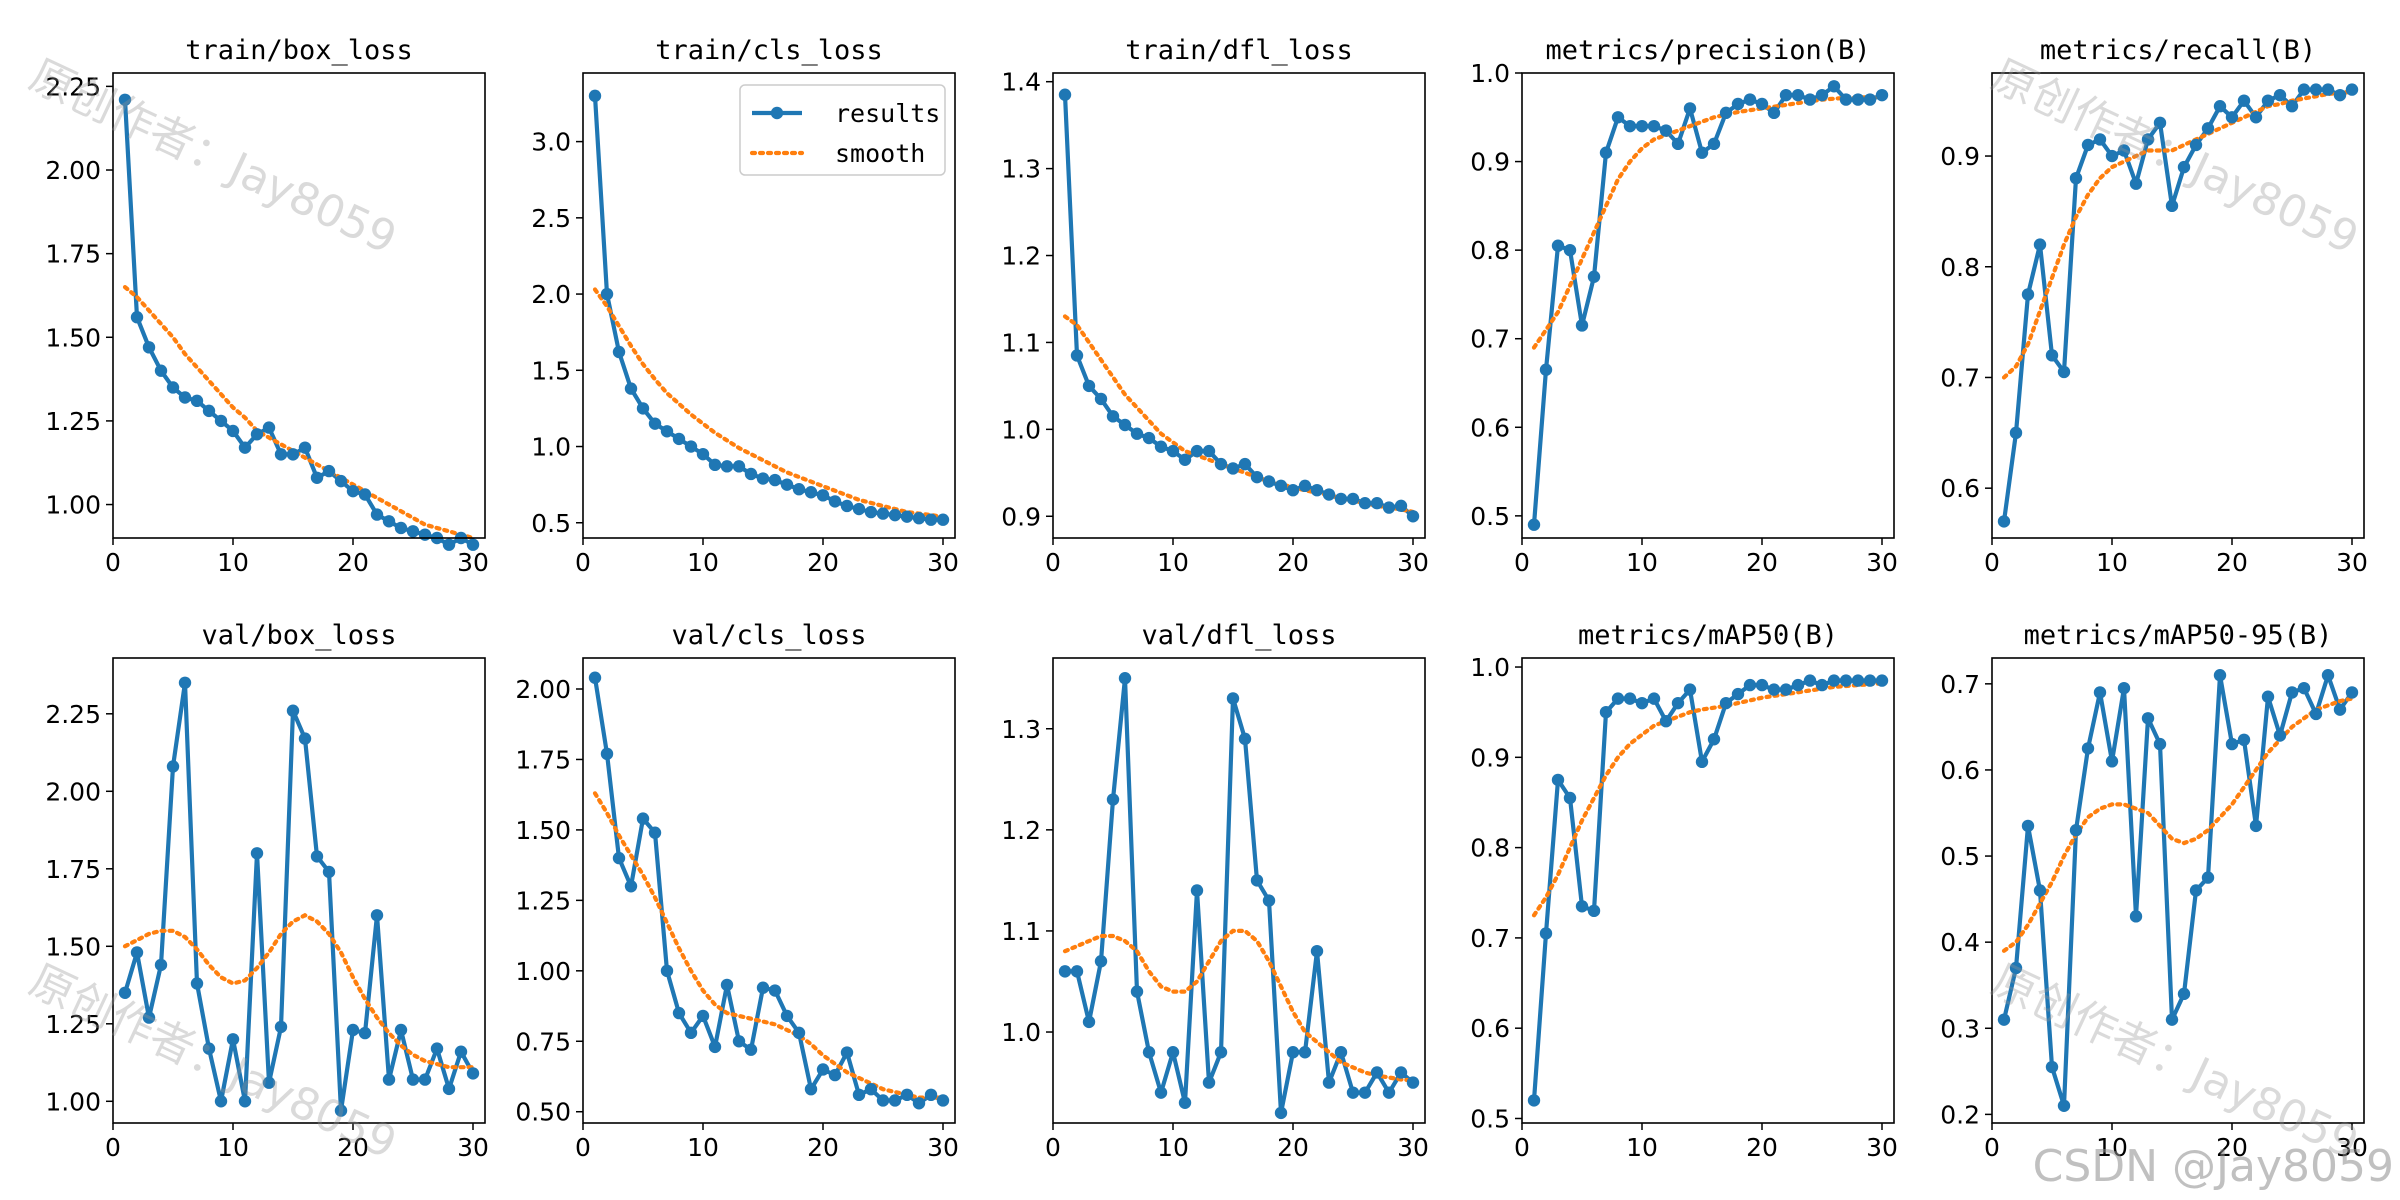  Describe the element at coordinates (1960, 377) in the screenshot. I see `y-tick-label: 0.7` at that location.